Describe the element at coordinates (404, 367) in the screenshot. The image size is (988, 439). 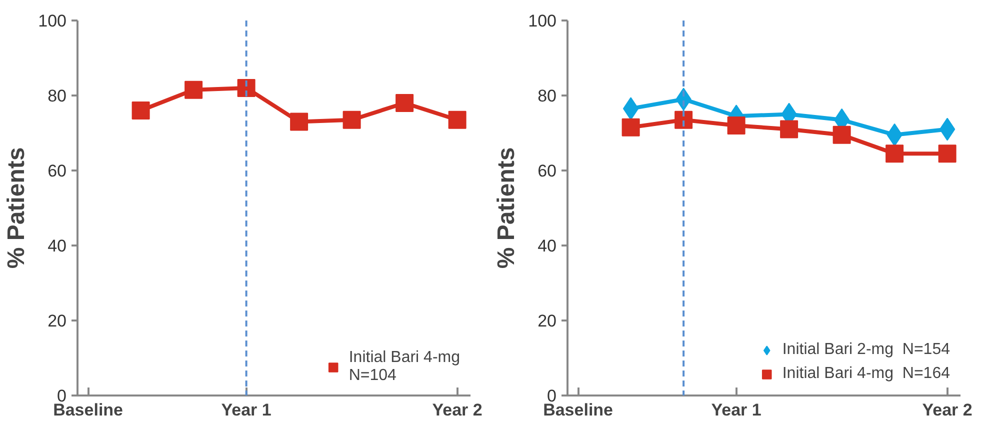
I see `legend-label: Initial Bari 4-mg N=104` at that location.